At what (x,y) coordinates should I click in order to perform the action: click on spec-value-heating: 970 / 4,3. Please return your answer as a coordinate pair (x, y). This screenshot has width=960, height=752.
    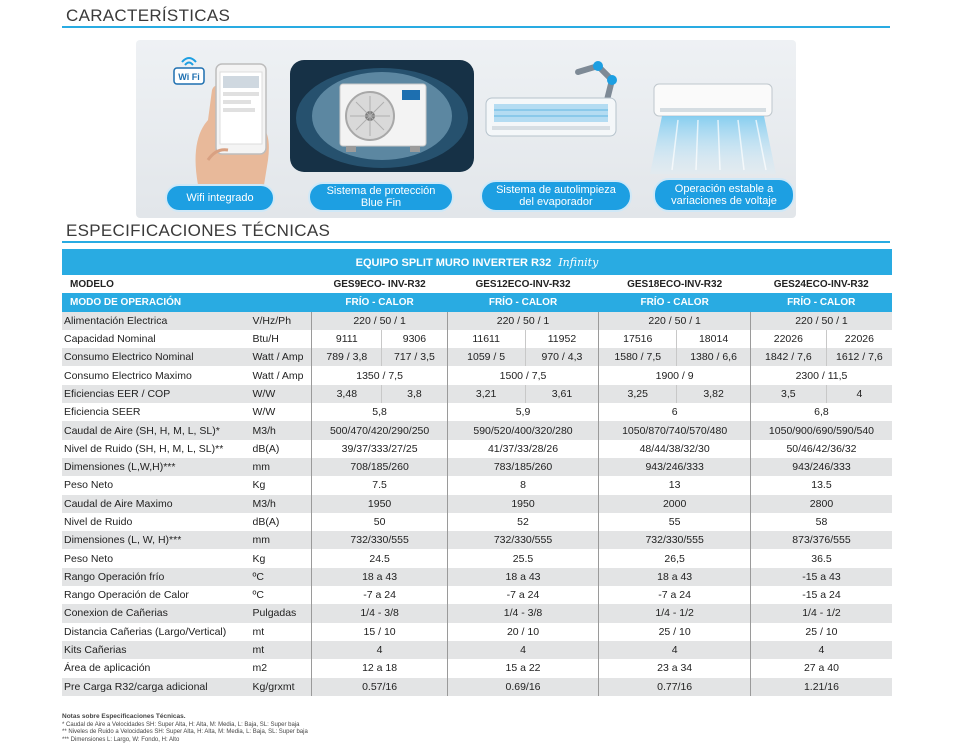
    Looking at the image, I should click on (561, 357).